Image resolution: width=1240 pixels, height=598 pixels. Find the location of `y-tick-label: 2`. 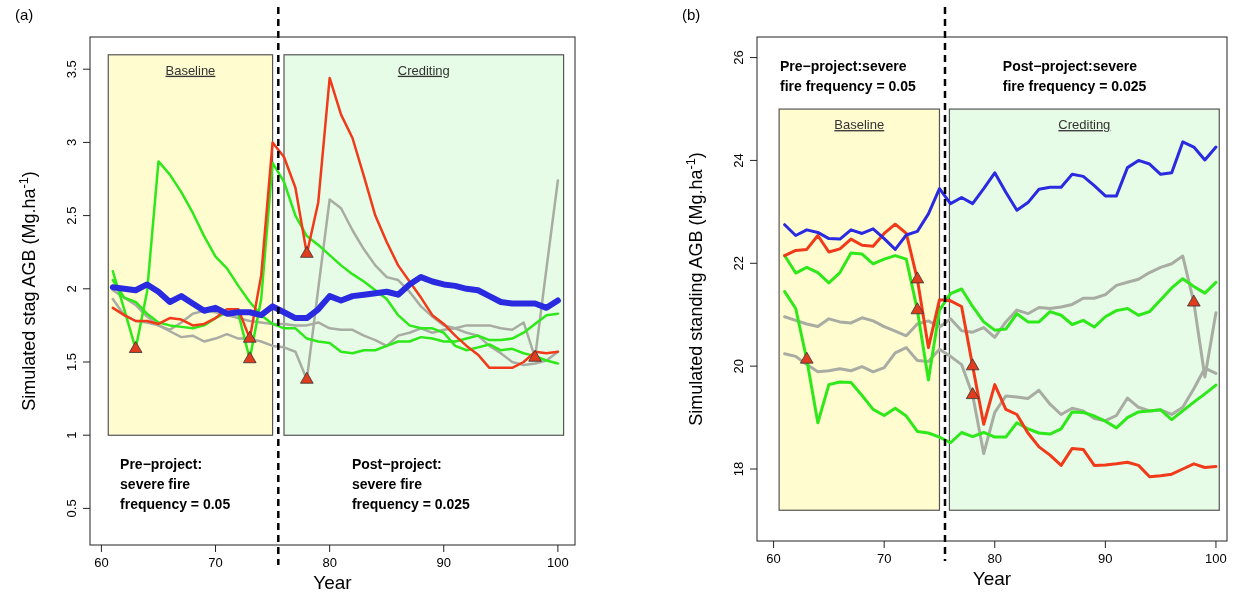

y-tick-label: 2 is located at coordinates (71, 289).